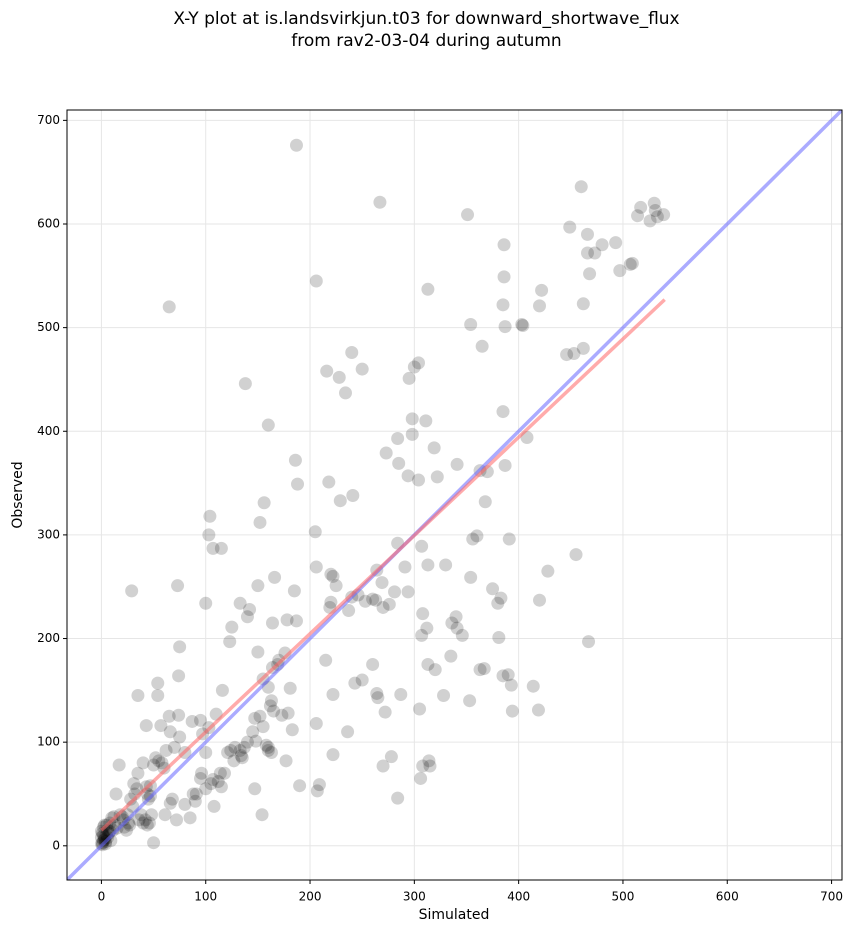 The image size is (853, 934). Describe the element at coordinates (48, 534) in the screenshot. I see `y-tick-label: 300` at that location.